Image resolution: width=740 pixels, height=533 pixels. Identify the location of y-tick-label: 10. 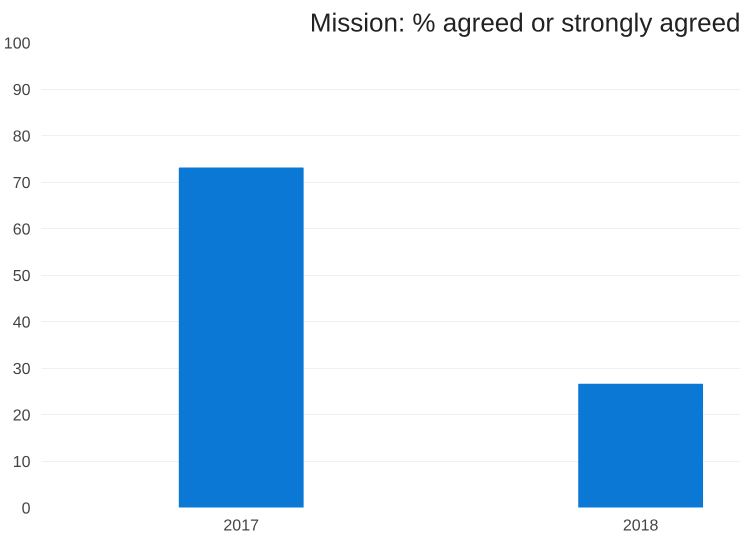
(21, 462).